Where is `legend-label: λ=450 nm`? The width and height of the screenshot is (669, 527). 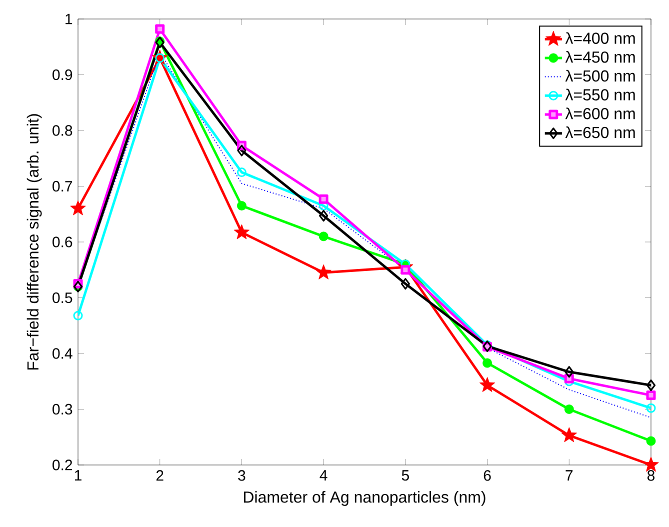 legend-label: λ=450 nm is located at coordinates (600, 57).